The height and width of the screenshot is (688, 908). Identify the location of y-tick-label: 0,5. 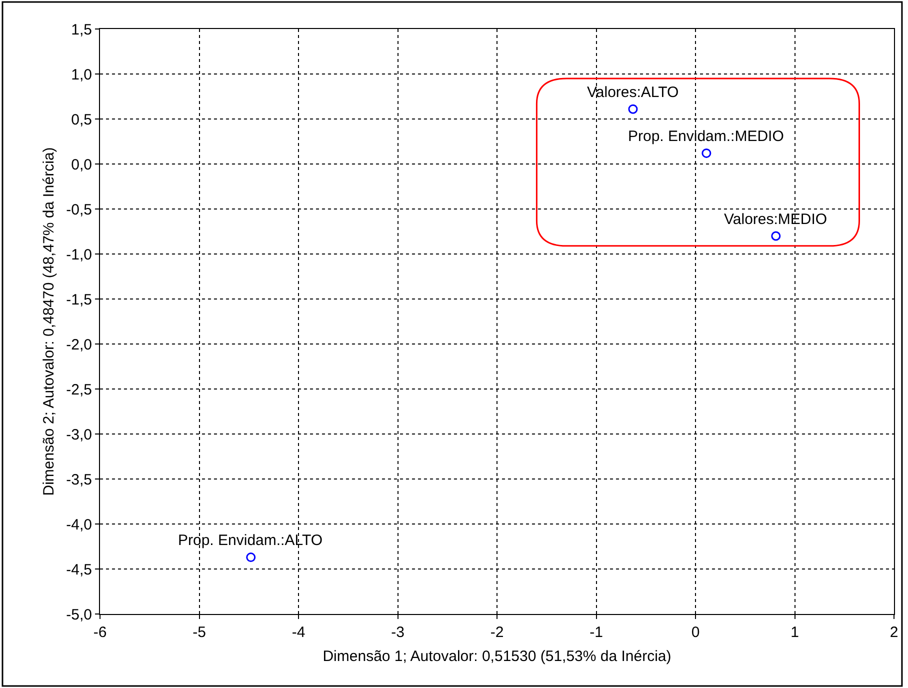
(81, 119).